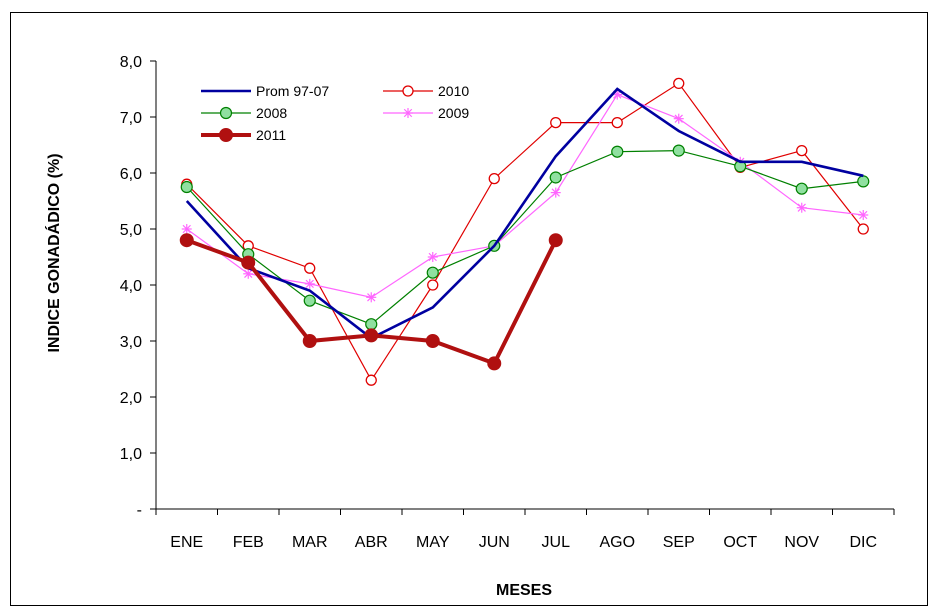 This screenshot has height=614, width=939. Describe the element at coordinates (310, 542) in the screenshot. I see `x-tick-label: MAR` at that location.